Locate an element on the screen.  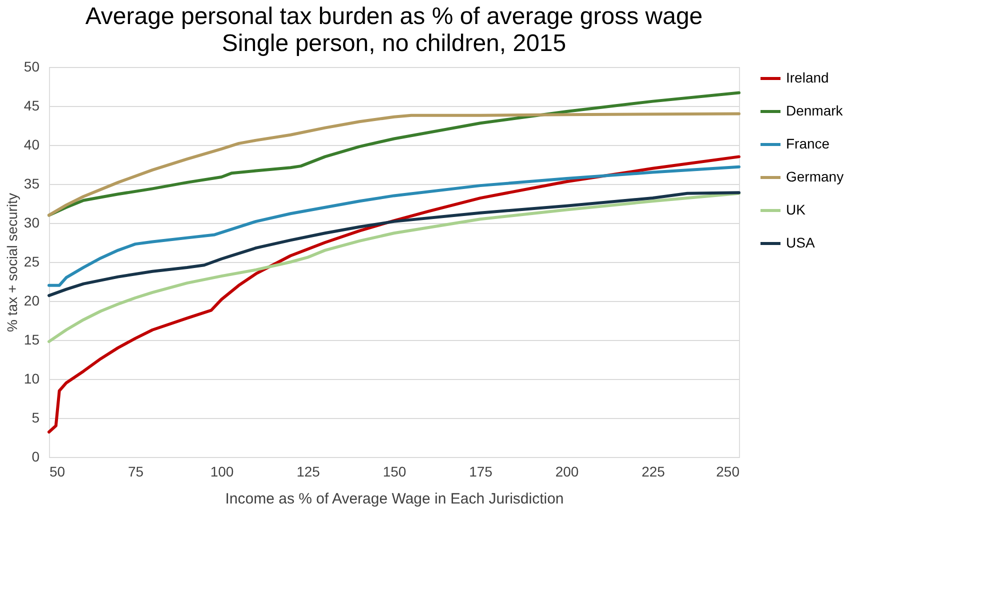
y-tick-label: 15 is located at coordinates (32, 340).